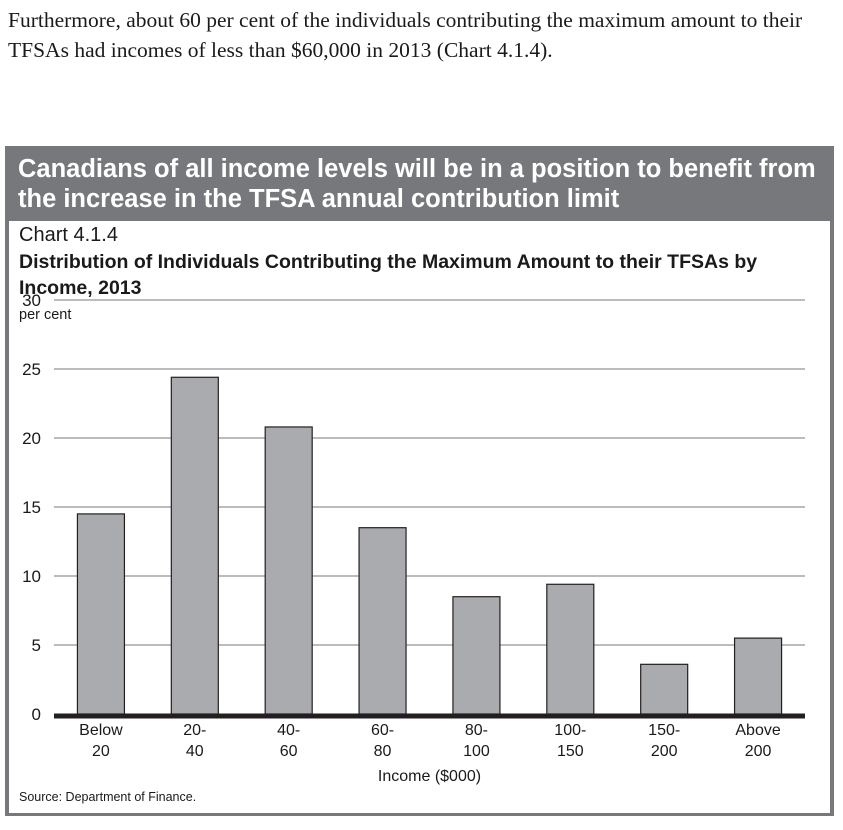  What do you see at coordinates (31, 576) in the screenshot?
I see `y-tick-label: 10` at bounding box center [31, 576].